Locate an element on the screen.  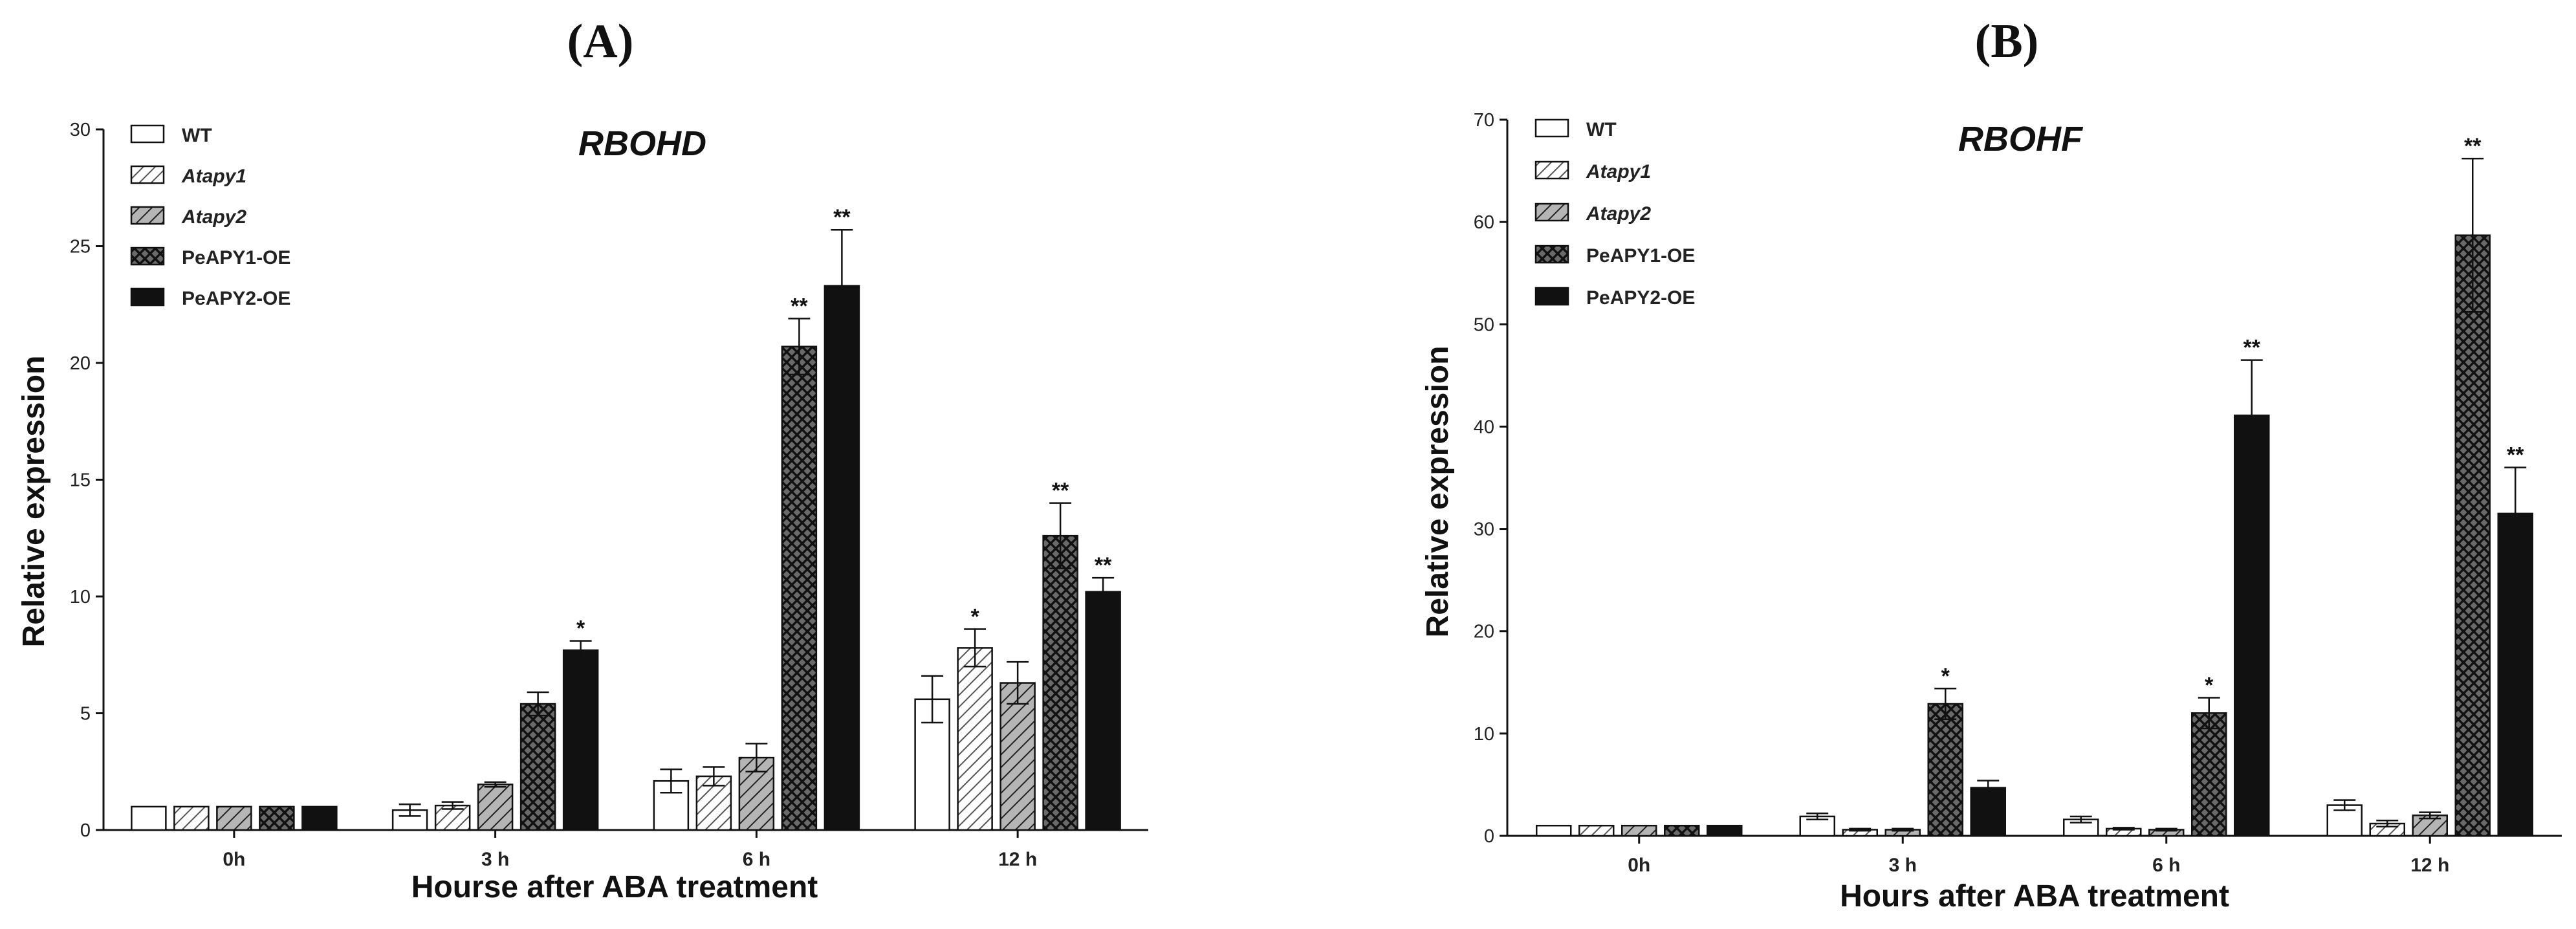
panel-b-y-tick-label: 10 is located at coordinates (1484, 734).